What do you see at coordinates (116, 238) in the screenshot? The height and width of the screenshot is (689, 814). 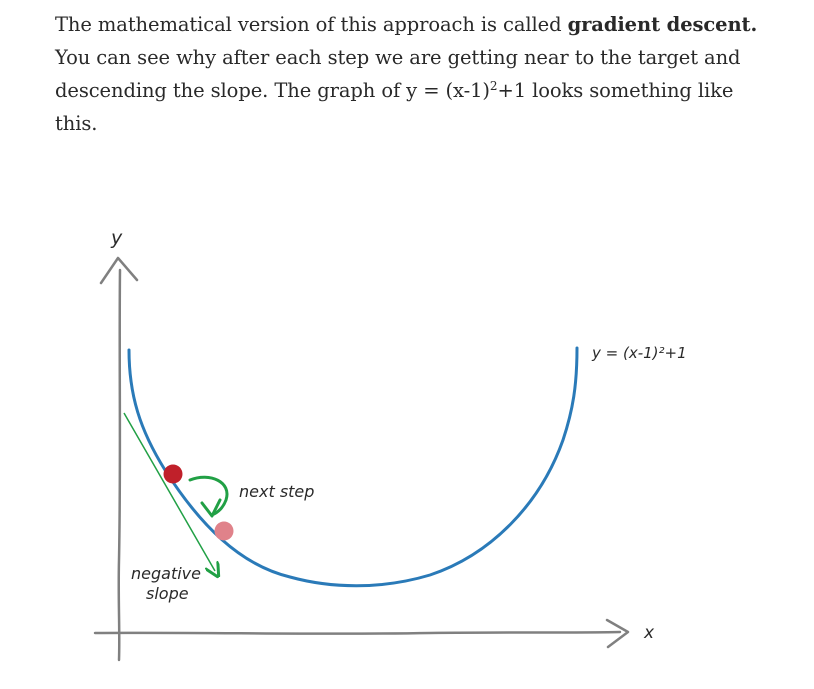 I see `y-axis-label: y` at bounding box center [116, 238].